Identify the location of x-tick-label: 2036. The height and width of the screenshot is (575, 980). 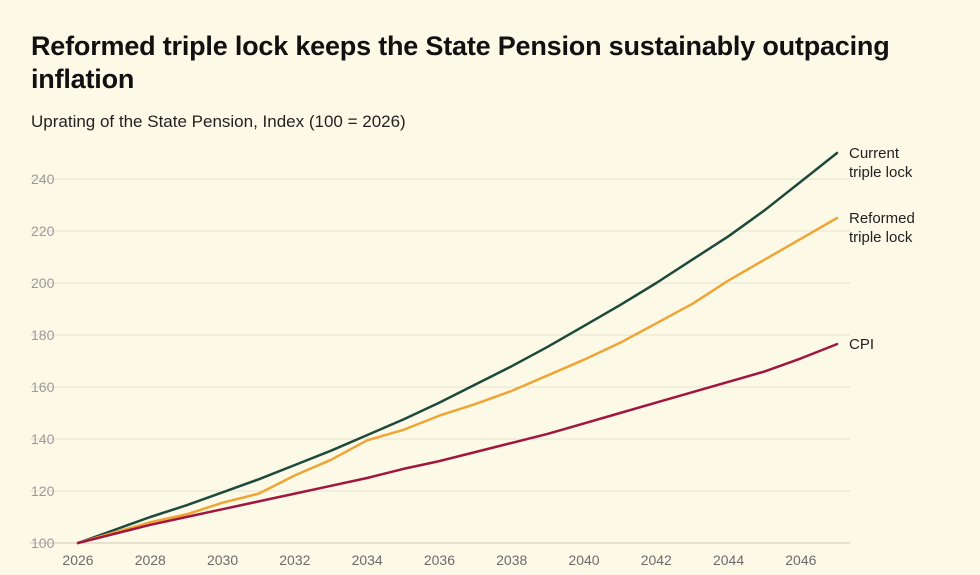
(439, 560).